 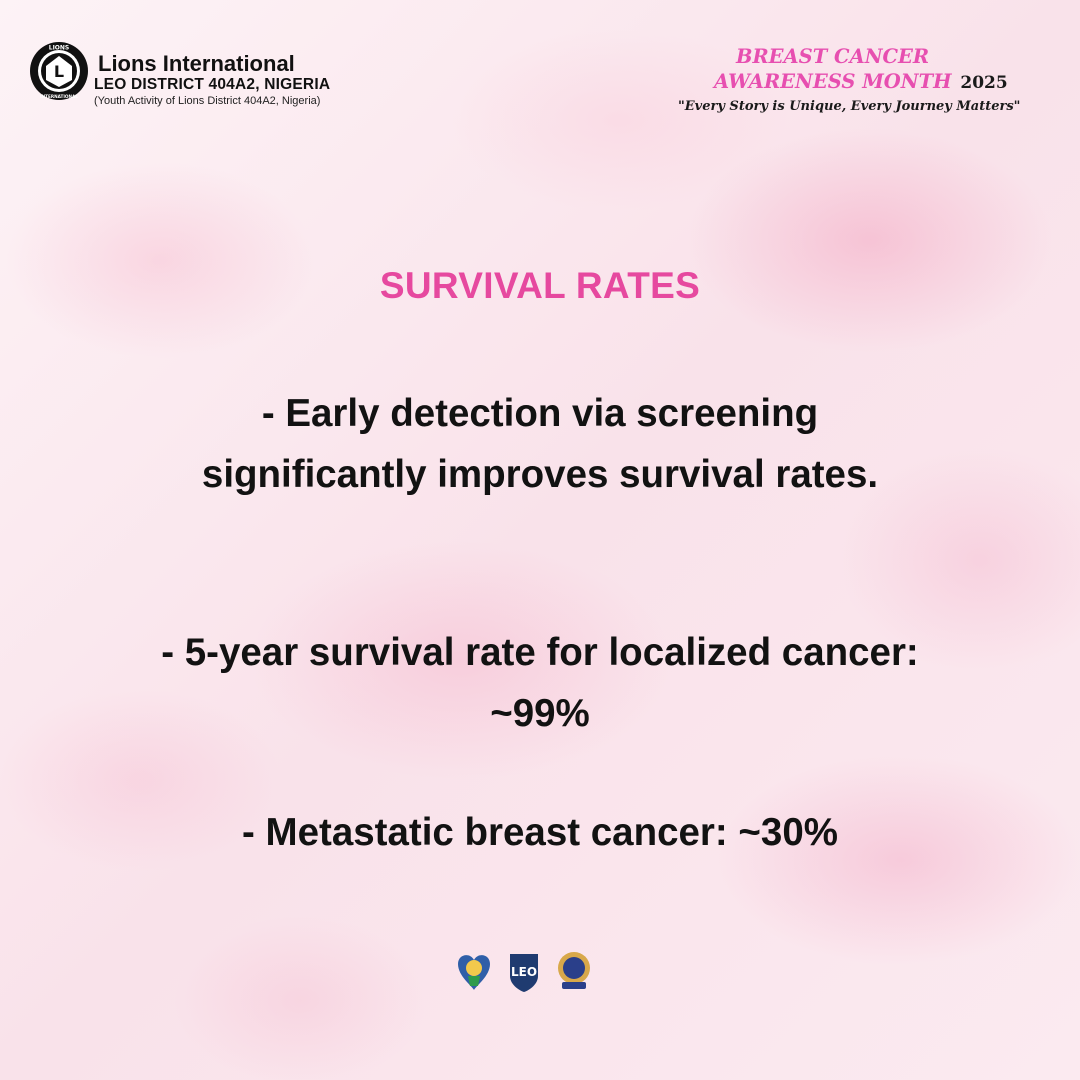 I want to click on svg-text: L, so click(x=59, y=71).